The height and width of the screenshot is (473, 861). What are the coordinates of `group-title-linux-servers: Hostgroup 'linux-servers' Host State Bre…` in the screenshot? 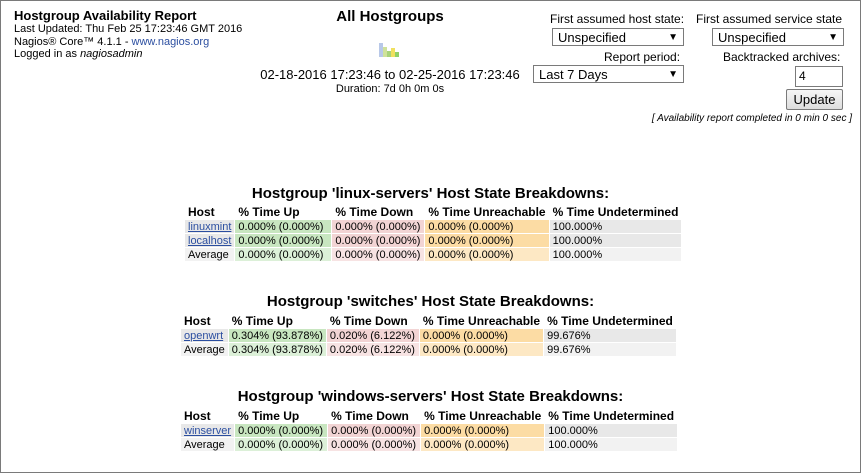 It's located at (430, 193).